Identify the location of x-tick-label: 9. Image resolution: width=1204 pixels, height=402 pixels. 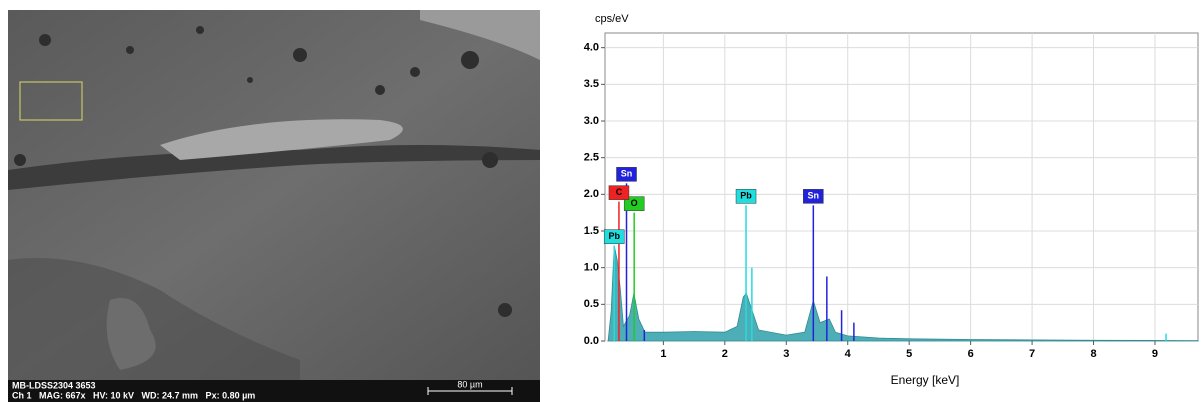
(1155, 354).